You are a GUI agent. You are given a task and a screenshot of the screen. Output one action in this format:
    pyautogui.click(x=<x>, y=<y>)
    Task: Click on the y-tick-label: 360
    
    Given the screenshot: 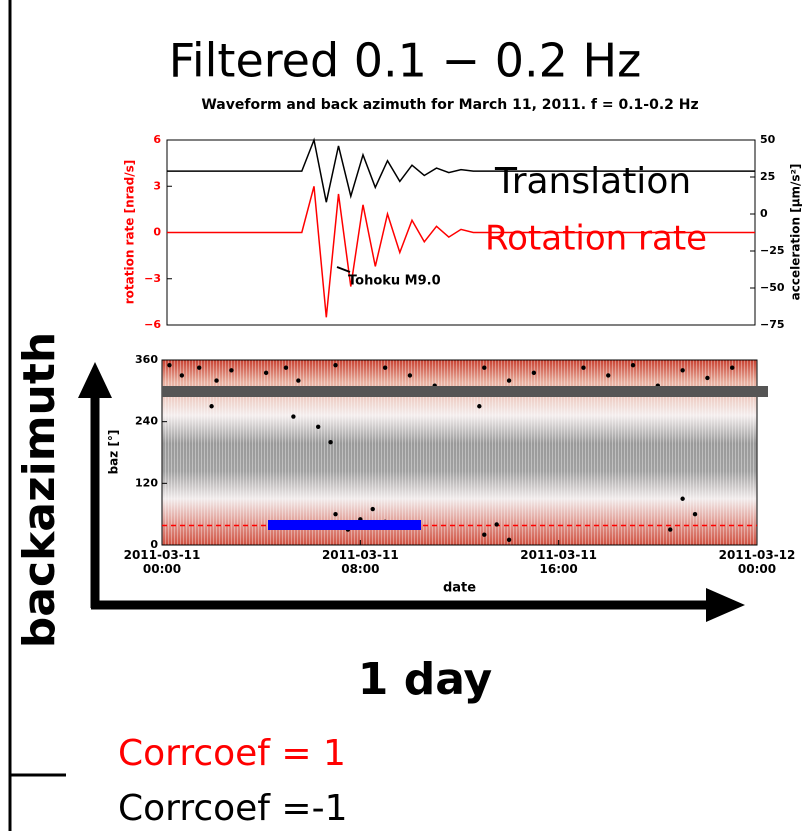 What is the action you would take?
    pyautogui.click(x=146, y=359)
    